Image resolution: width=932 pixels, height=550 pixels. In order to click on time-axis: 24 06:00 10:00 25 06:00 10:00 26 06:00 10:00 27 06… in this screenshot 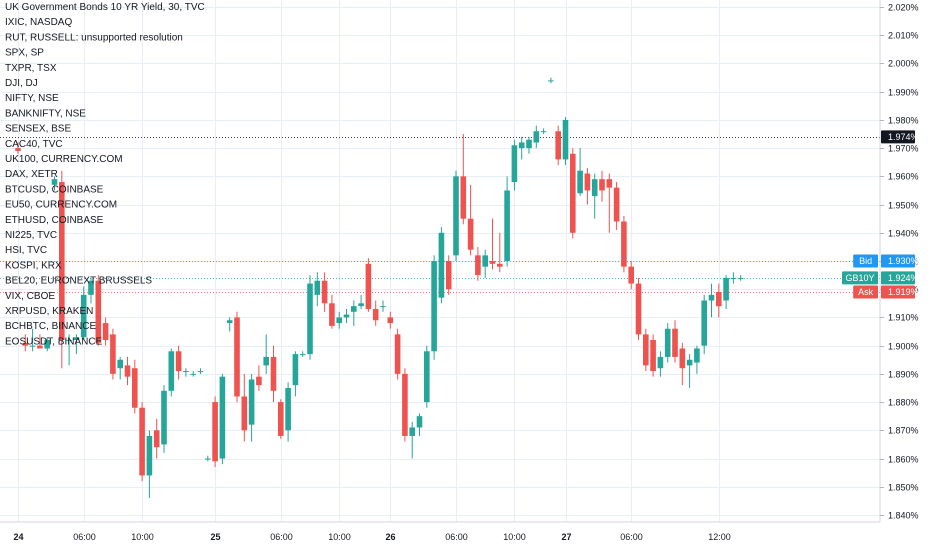, I will do `click(440, 535)`.